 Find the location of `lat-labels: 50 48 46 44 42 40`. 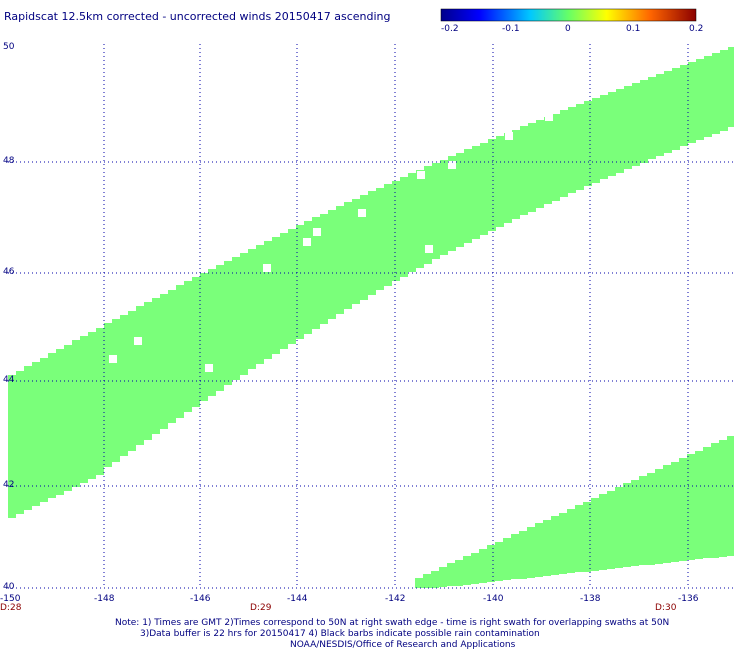

lat-labels: 50 48 46 44 42 40 is located at coordinates (9, 317).